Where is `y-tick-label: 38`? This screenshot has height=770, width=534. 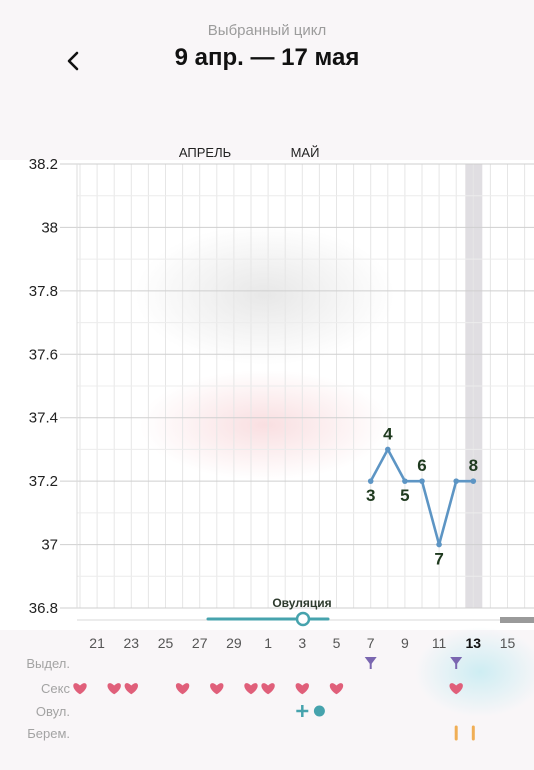
y-tick-label: 38 is located at coordinates (49, 227).